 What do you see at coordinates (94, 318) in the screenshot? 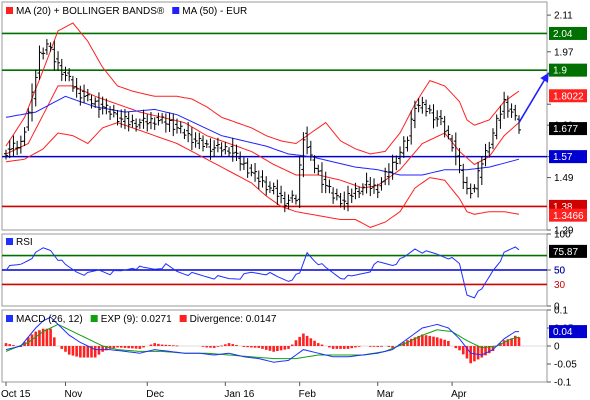
I see `legend-swatch` at bounding box center [94, 318].